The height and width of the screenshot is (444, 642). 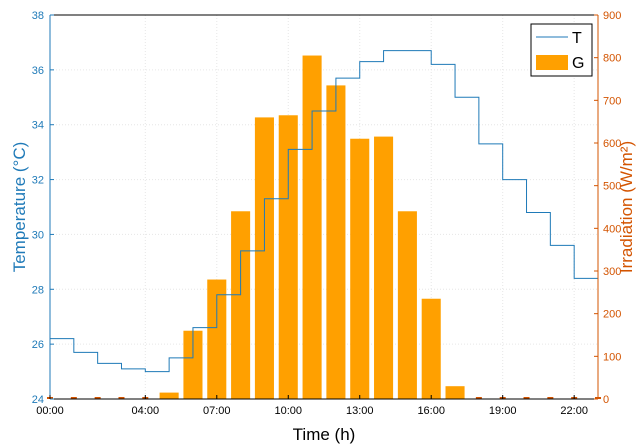 I want to click on y-left-tick-label: 34, so click(x=38, y=126).